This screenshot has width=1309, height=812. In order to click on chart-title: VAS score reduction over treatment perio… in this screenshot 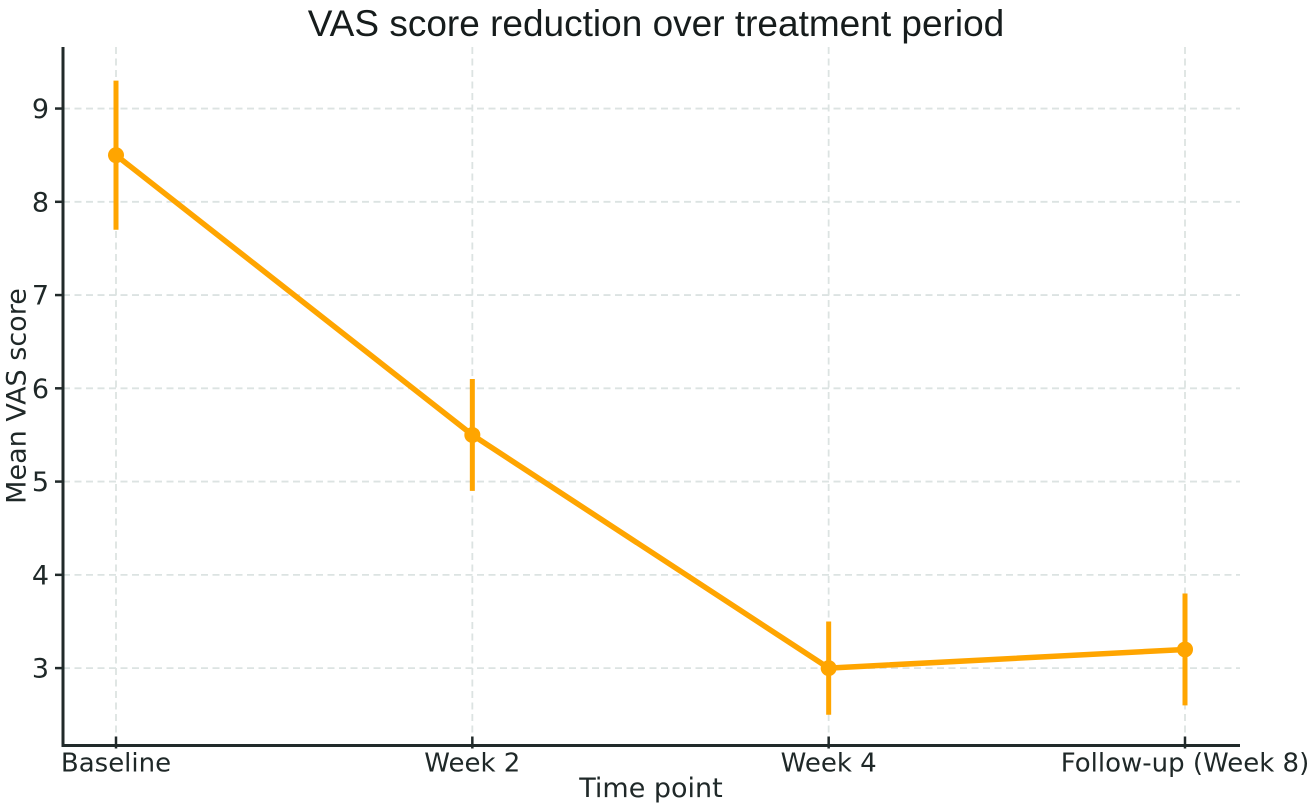, I will do `click(656, 23)`.